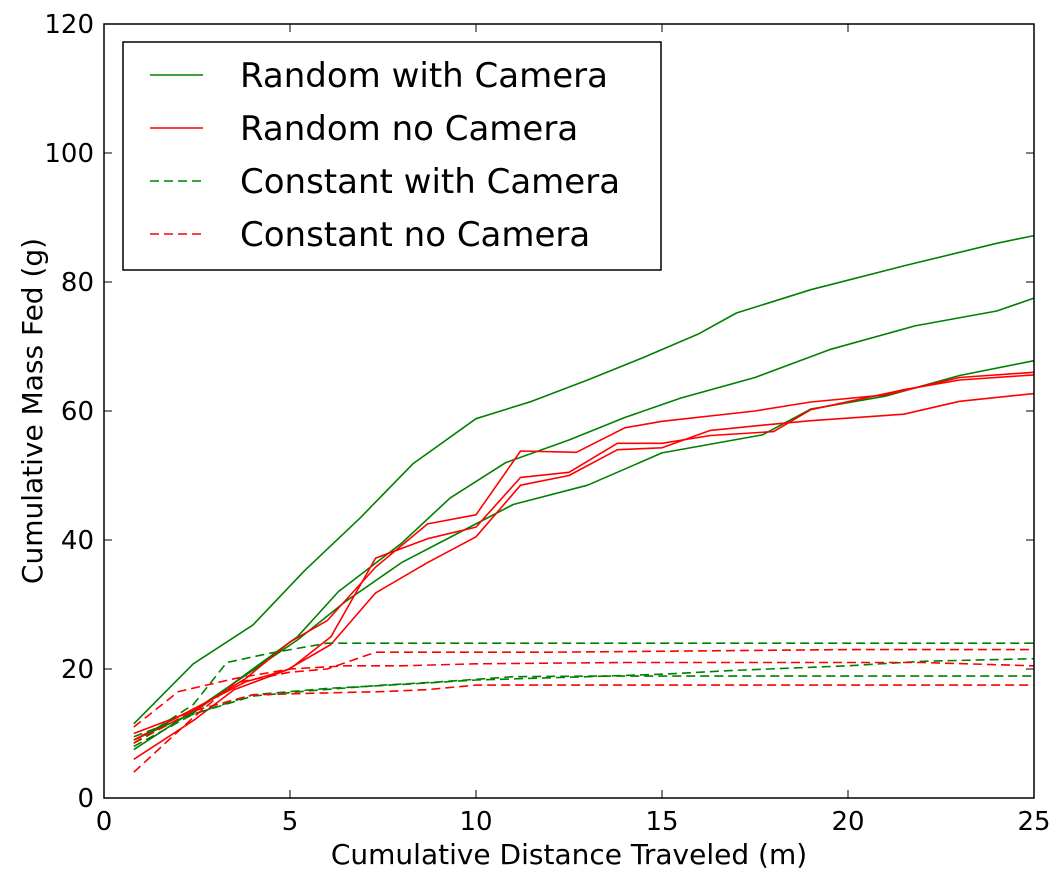 Image resolution: width=1061 pixels, height=879 pixels. Describe the element at coordinates (424, 76) in the screenshot. I see `legend-label: Random with Camera` at that location.